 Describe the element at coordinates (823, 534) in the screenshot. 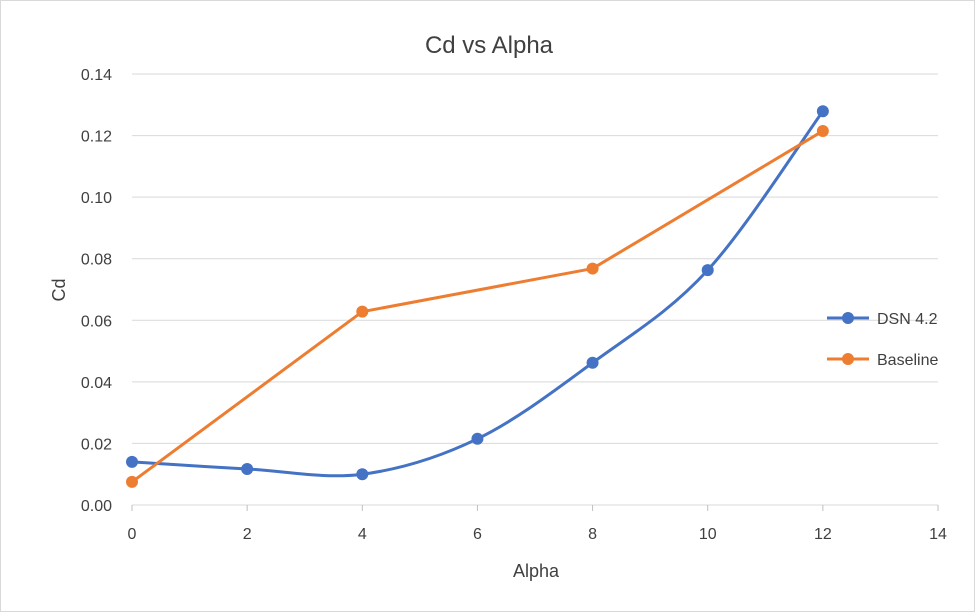

I see `x-tick-label: 12` at that location.